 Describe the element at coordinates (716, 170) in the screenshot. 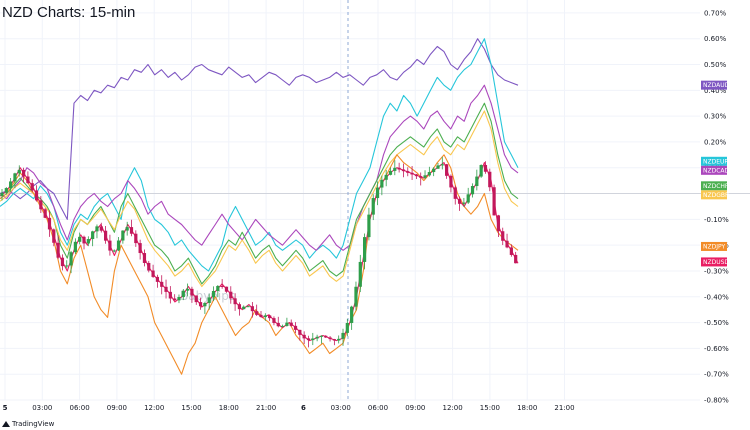

I see `end-label-nzdcad: NZDCAD` at that location.